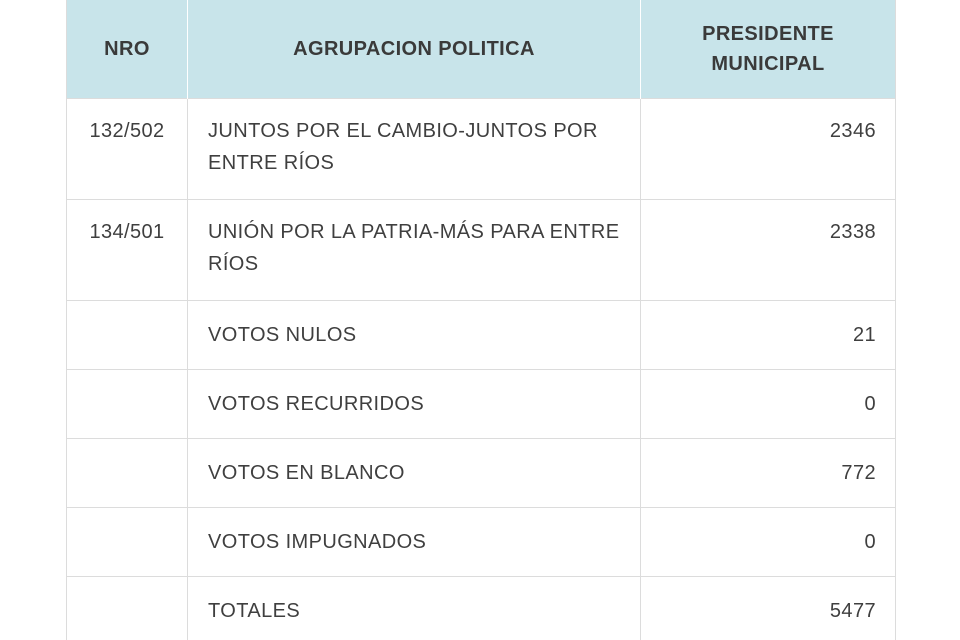 This screenshot has height=640, width=960. What do you see at coordinates (768, 334) in the screenshot?
I see `cell-presidente: 21` at bounding box center [768, 334].